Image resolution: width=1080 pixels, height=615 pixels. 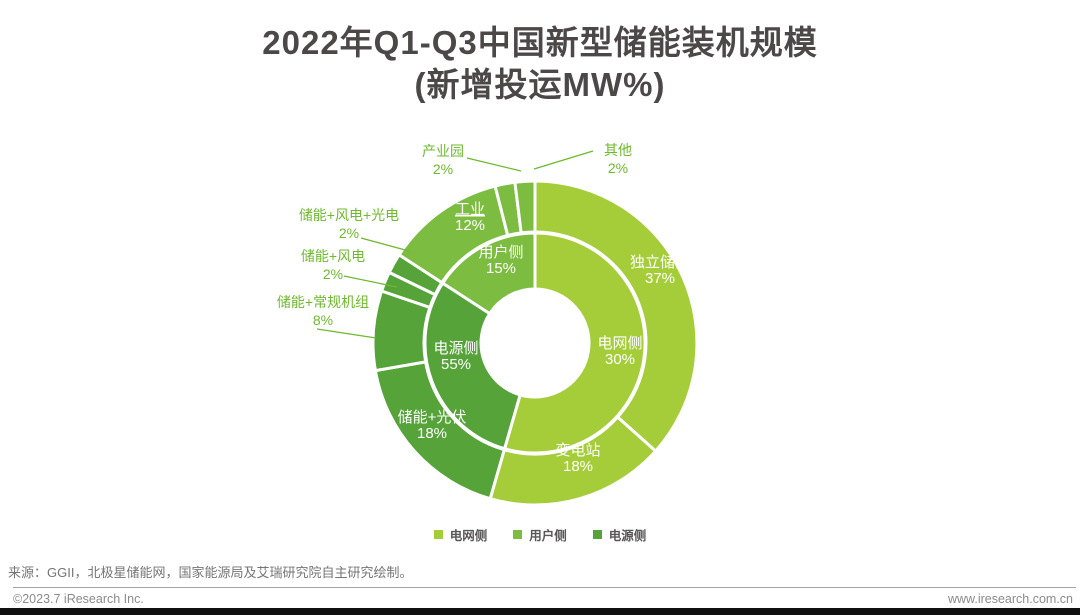 I want to click on slice-label: 独立储能, so click(x=660, y=262).